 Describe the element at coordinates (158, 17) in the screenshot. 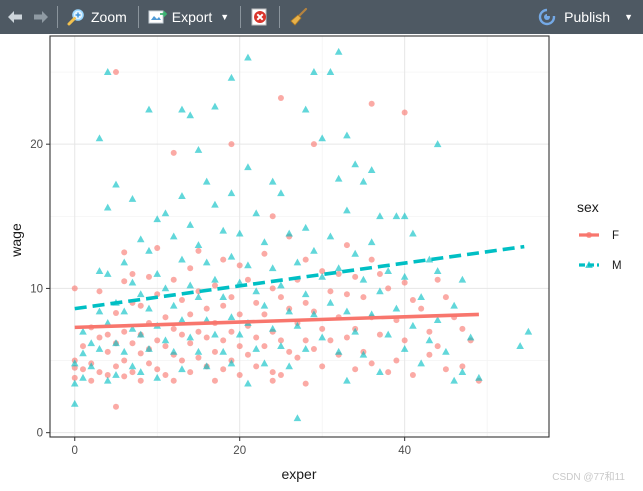

I see `export-icon` at that location.